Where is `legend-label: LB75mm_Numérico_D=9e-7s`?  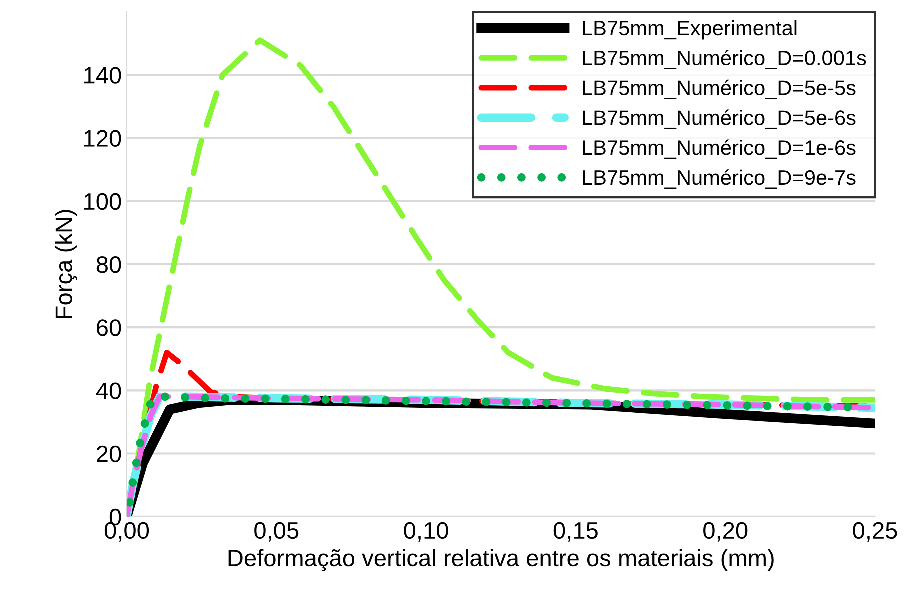 legend-label: LB75mm_Numérico_D=9e-7s is located at coordinates (719, 180).